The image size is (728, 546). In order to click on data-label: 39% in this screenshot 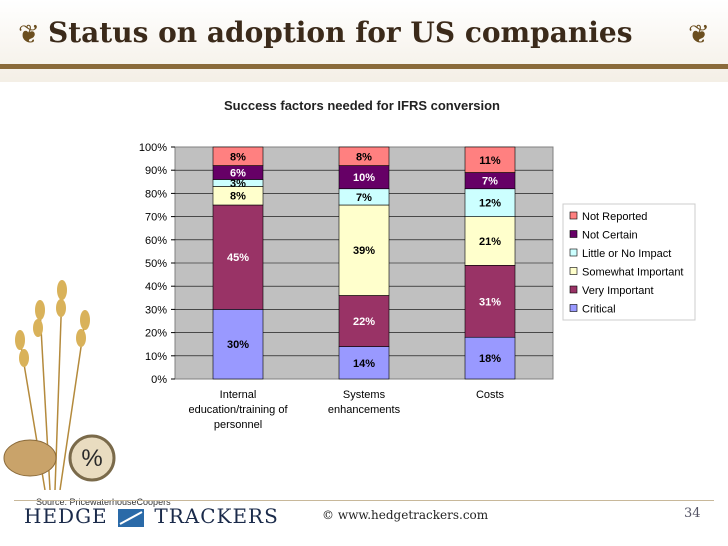, I will do `click(364, 251)`.